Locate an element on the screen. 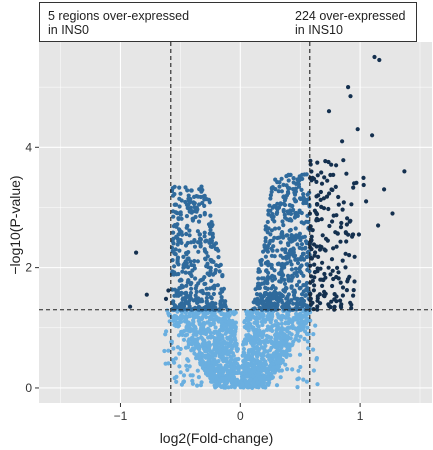 This screenshot has width=433, height=450. x-axis-ticks: −1 0 1 is located at coordinates (239, 413).